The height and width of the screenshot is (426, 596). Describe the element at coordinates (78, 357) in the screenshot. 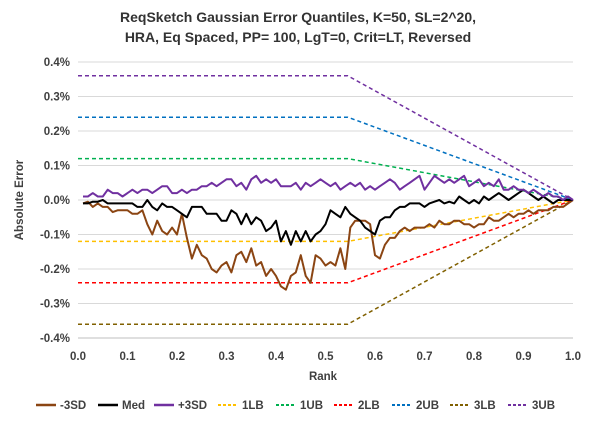

I see `x-tick-label: 0.0` at that location.